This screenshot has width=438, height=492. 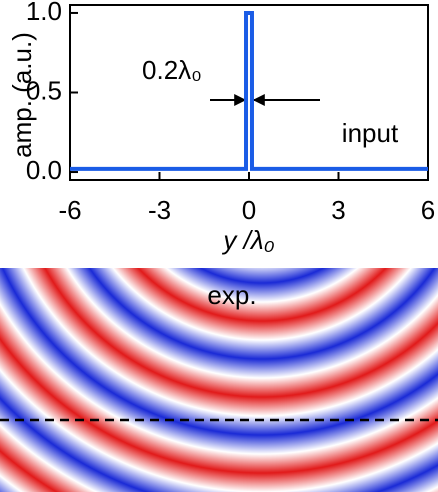 I want to click on field-label: exp., so click(x=231, y=295).